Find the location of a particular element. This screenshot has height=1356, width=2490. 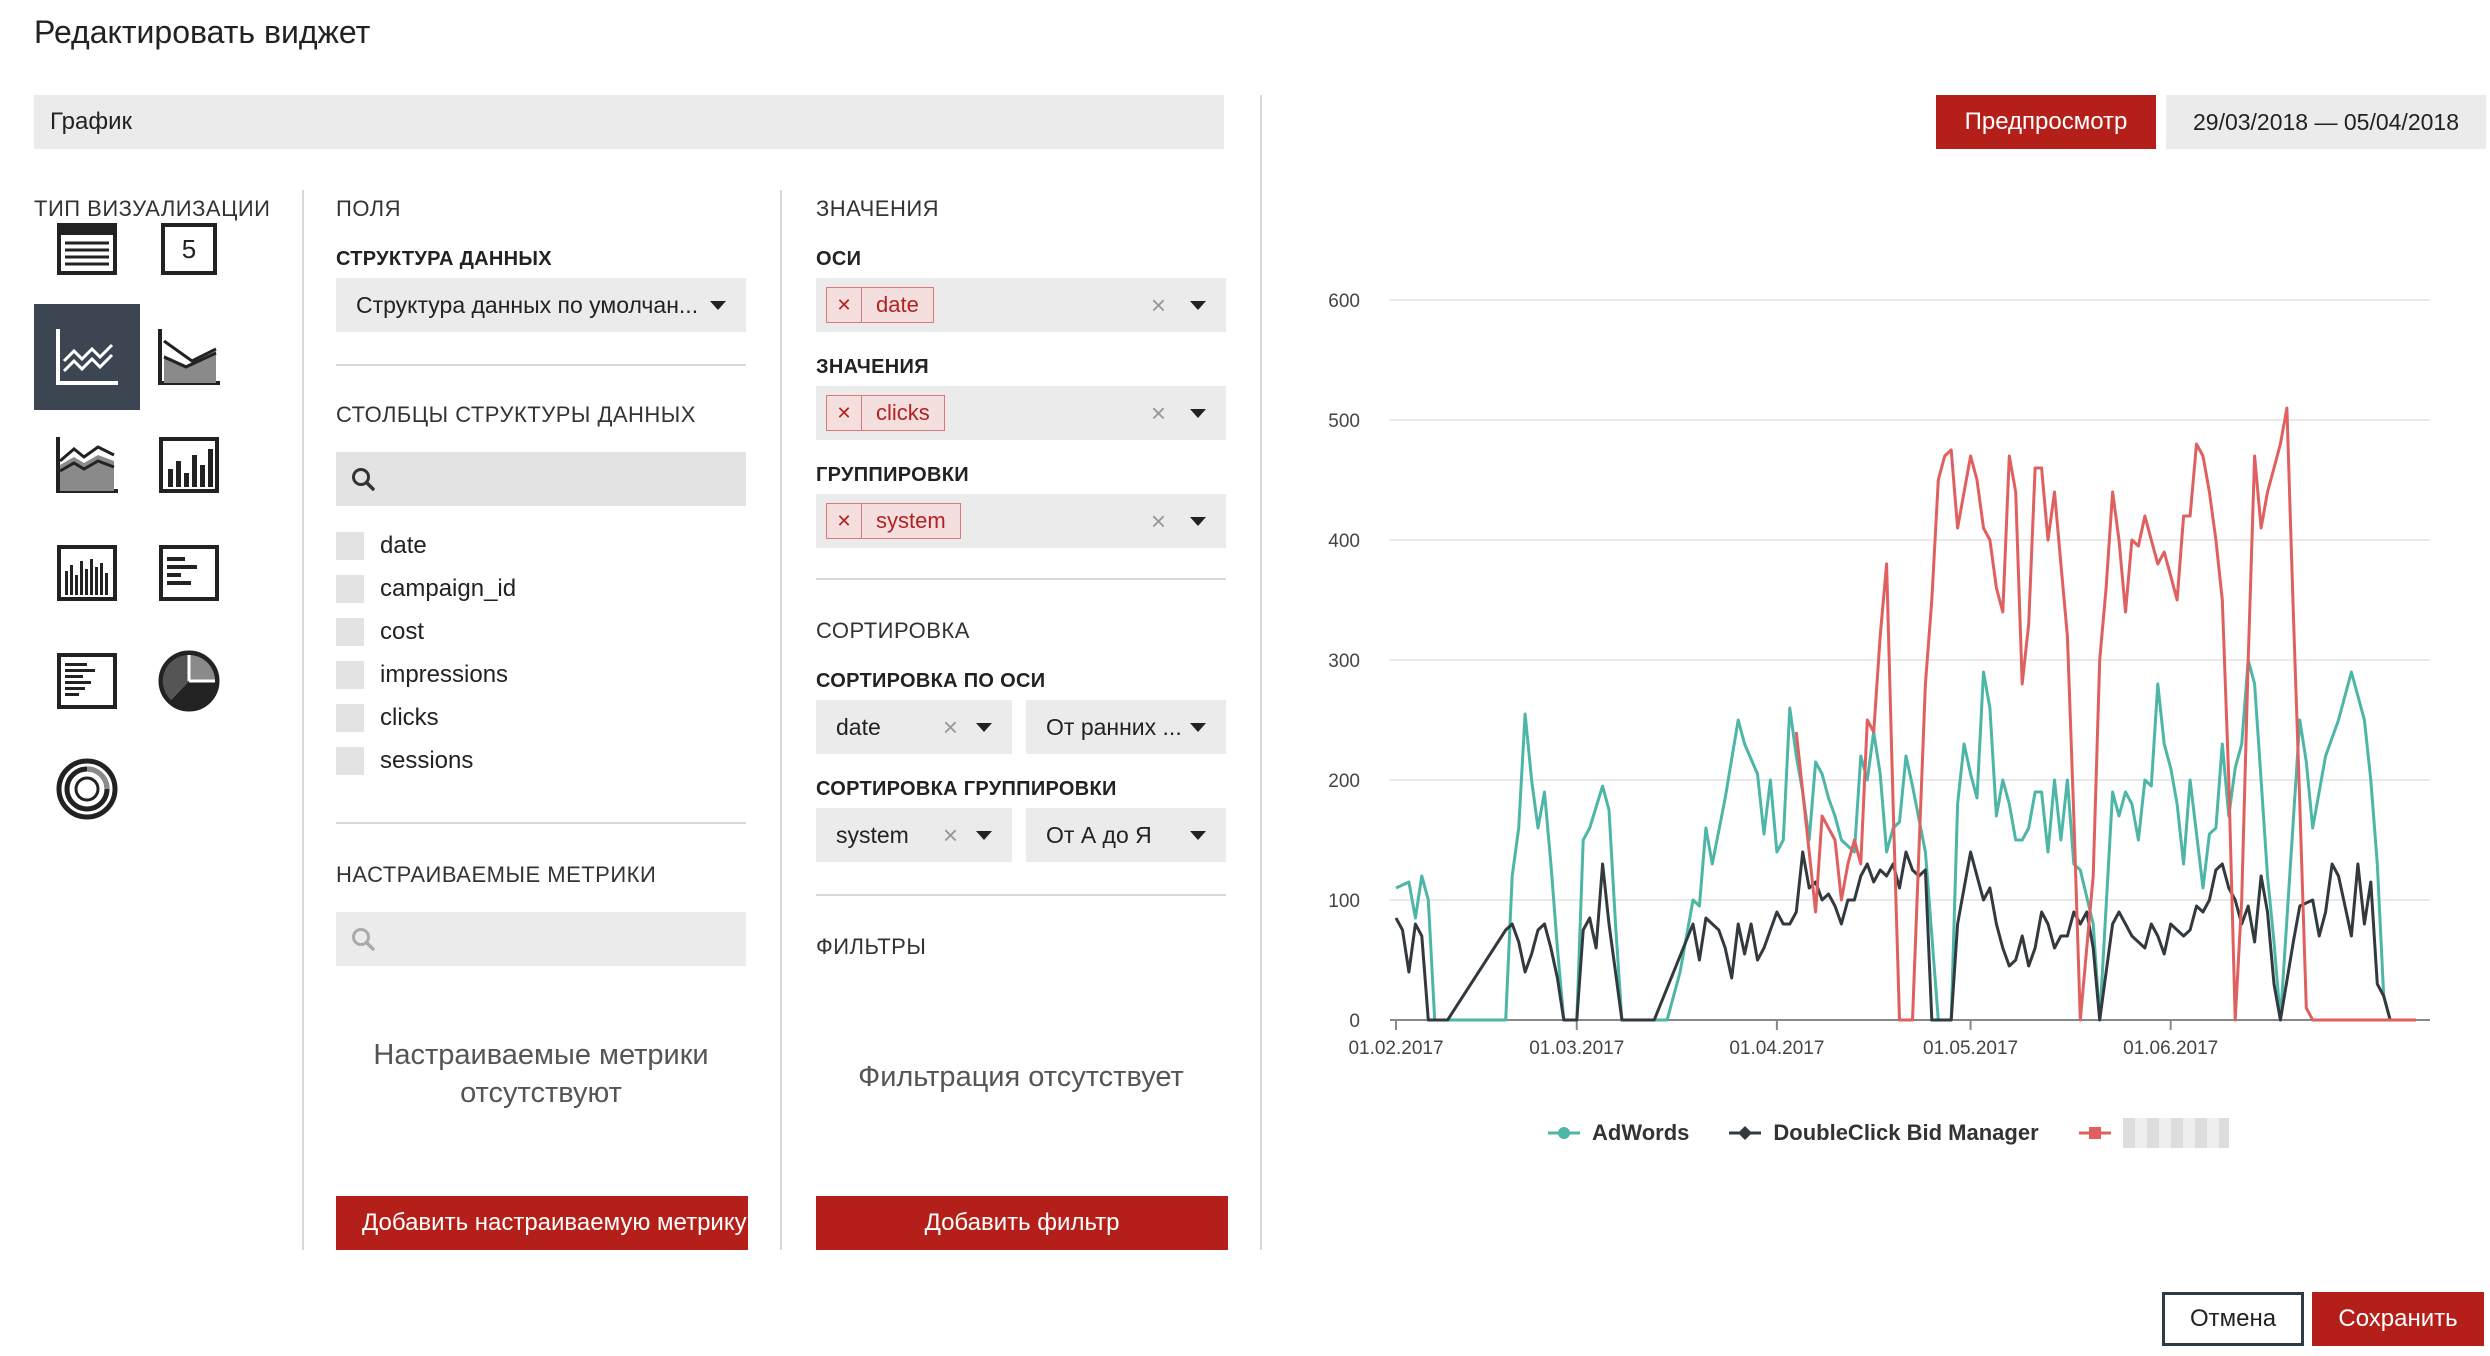

values-label: ЗНАЧЕНИЯ is located at coordinates (872, 367).